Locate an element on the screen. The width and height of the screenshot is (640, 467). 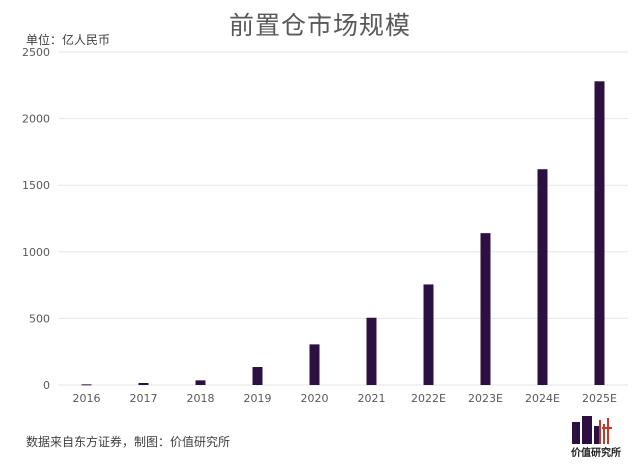
source-note: 数据来自东方证券，制图：价值研究所 is located at coordinates (128, 442).